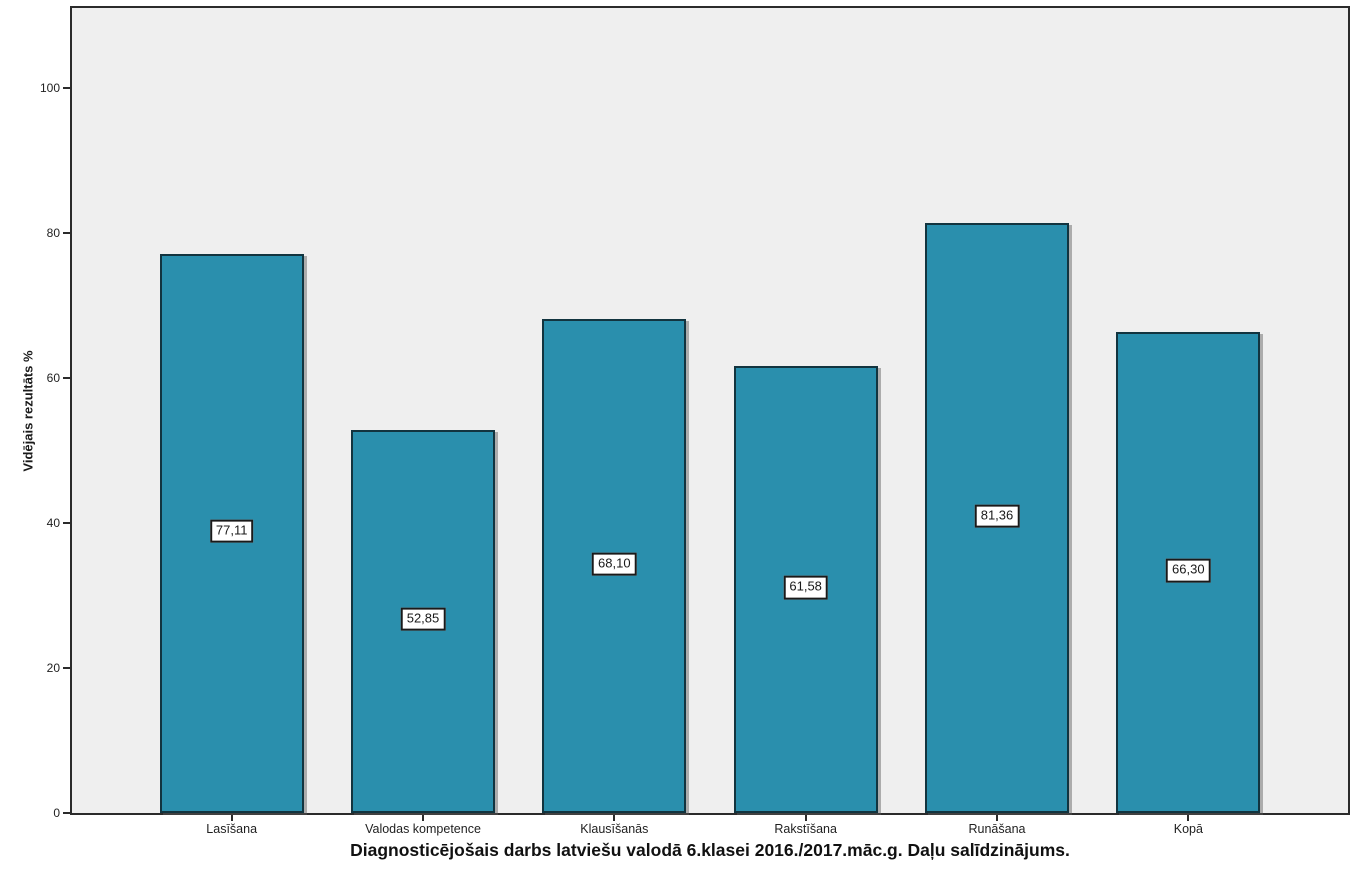 The height and width of the screenshot is (886, 1361). I want to click on y-tick-label: 20, so click(53, 667).